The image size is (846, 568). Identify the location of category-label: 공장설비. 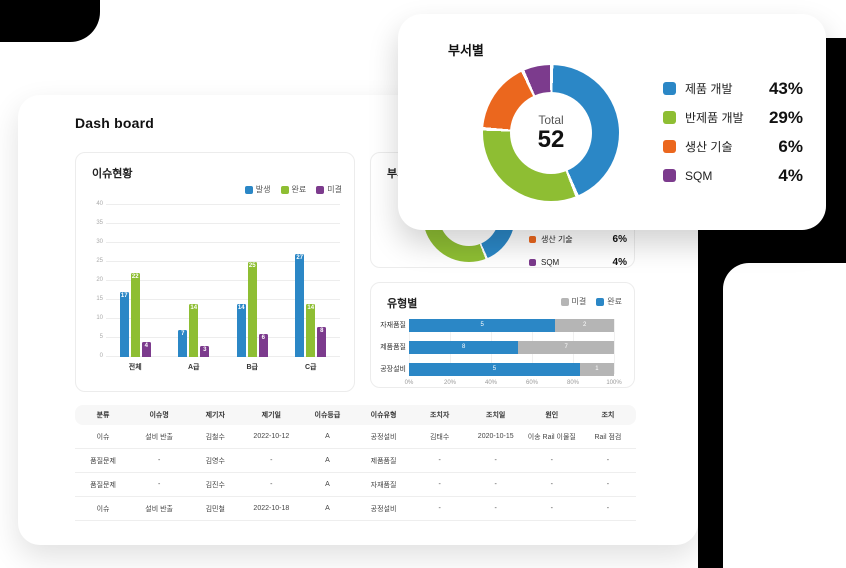
(393, 369).